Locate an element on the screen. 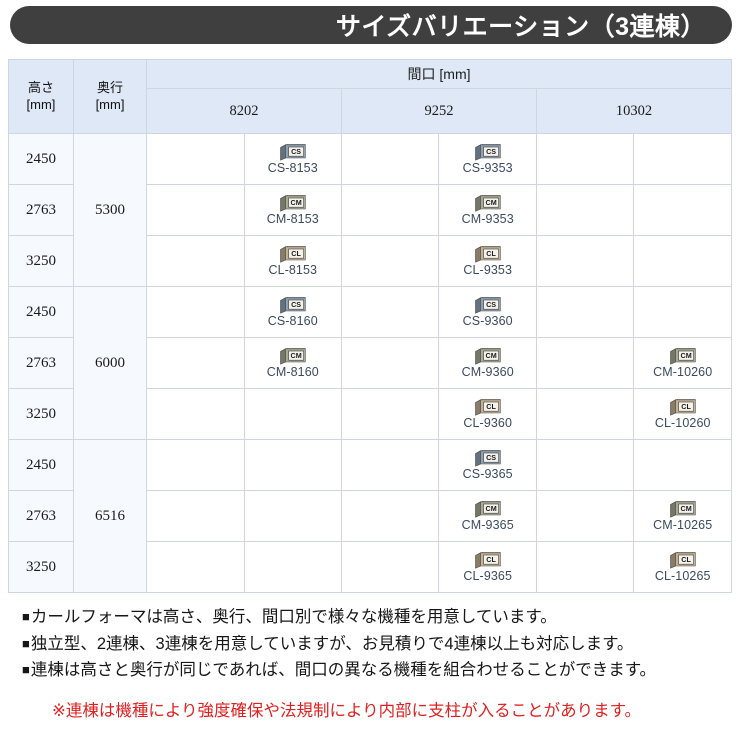 The image size is (740, 740). model-entry: CL CL-9360 is located at coordinates (487, 414).